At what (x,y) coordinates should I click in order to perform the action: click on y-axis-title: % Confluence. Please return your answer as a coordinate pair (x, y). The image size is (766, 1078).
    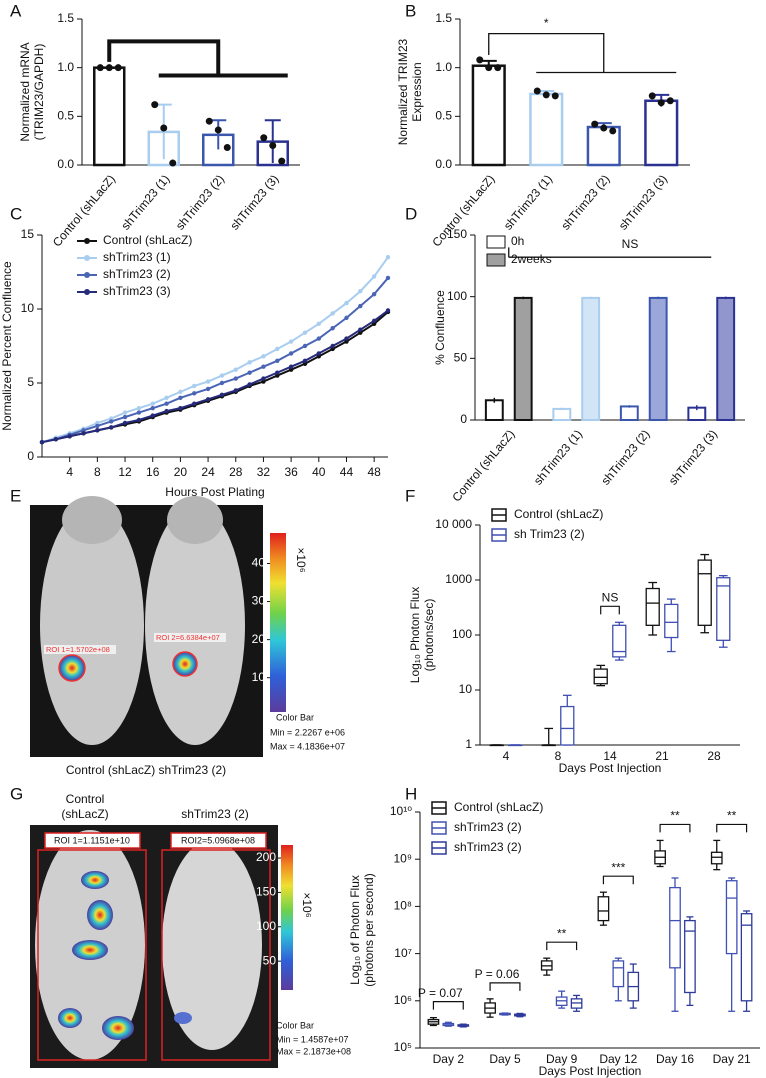
    Looking at the image, I should click on (440, 327).